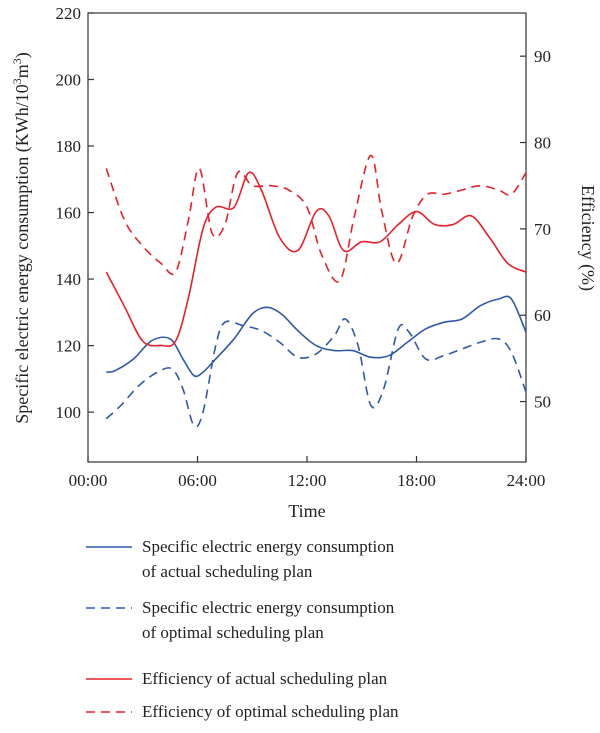  What do you see at coordinates (69, 279) in the screenshot?
I see `left-tick-label: 140` at bounding box center [69, 279].